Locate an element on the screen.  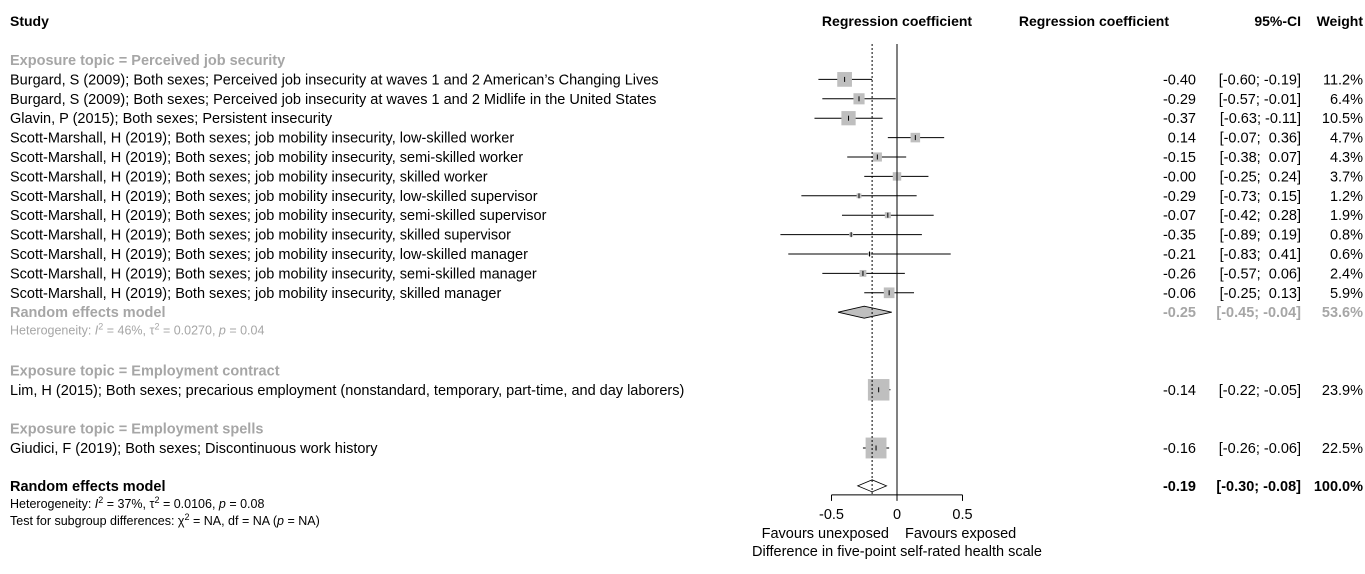
weight-value: 11.2% is located at coordinates (1343, 80).